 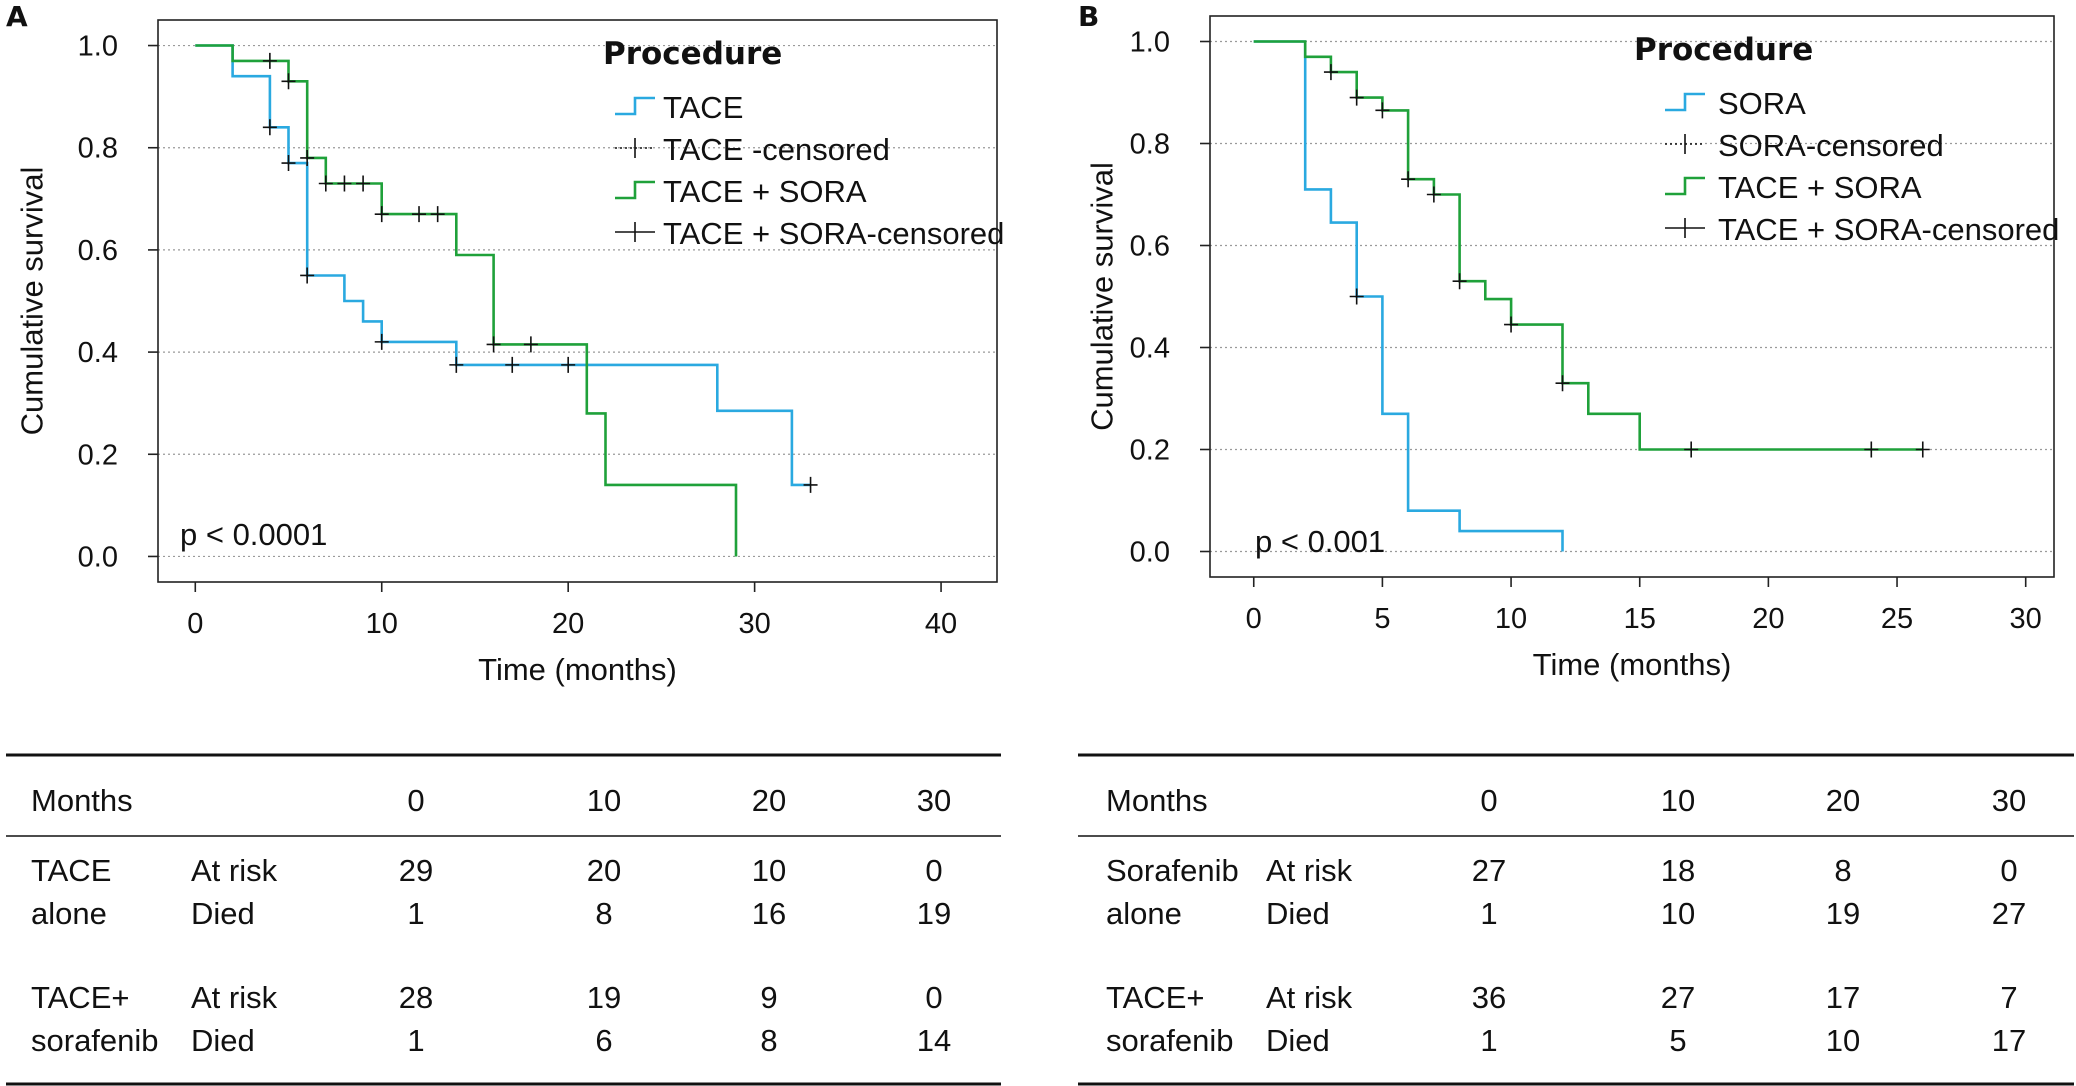 I want to click on series-line-sora, so click(x=1408, y=296).